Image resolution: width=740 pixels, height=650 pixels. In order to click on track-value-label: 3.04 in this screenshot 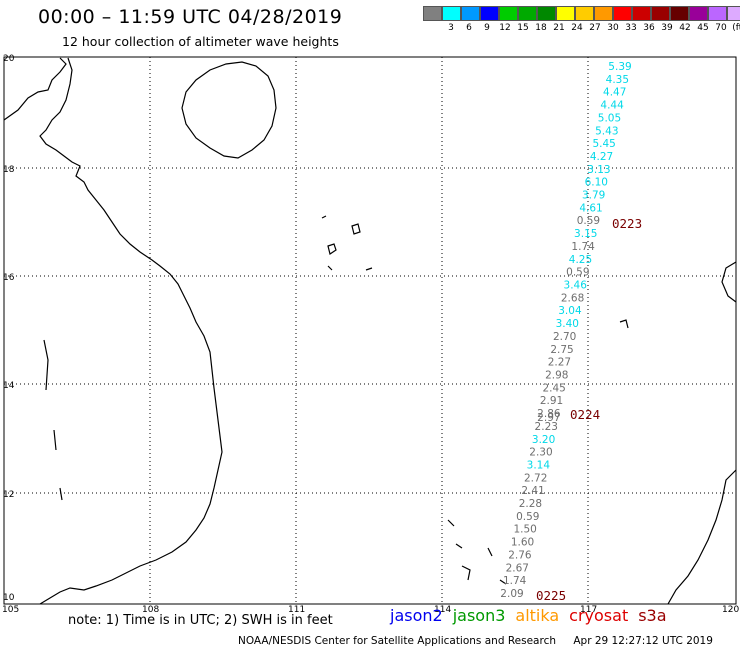, I will do `click(570, 311)`.